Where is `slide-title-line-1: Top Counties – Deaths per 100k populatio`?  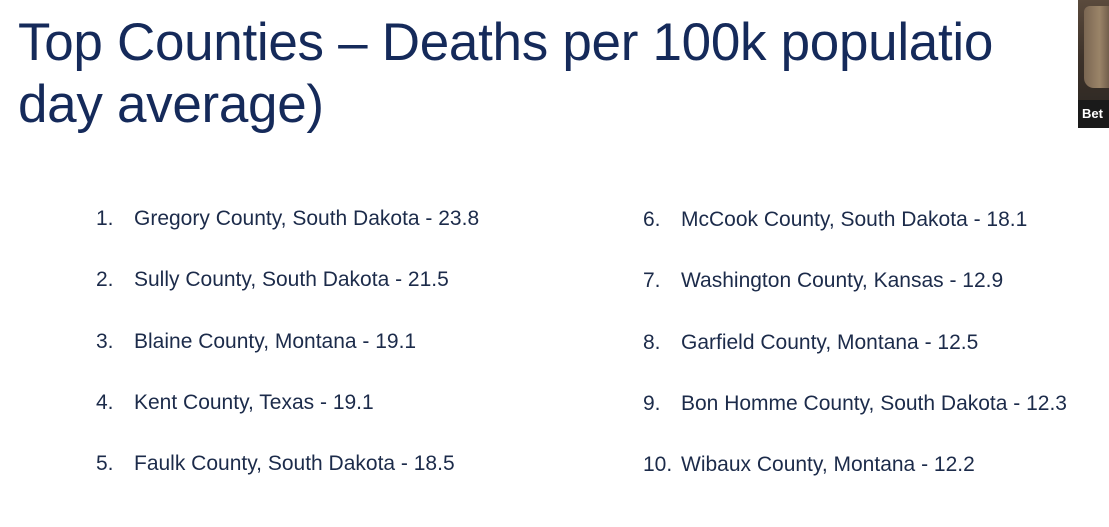 slide-title-line-1: Top Counties – Deaths per 100k populatio is located at coordinates (506, 42).